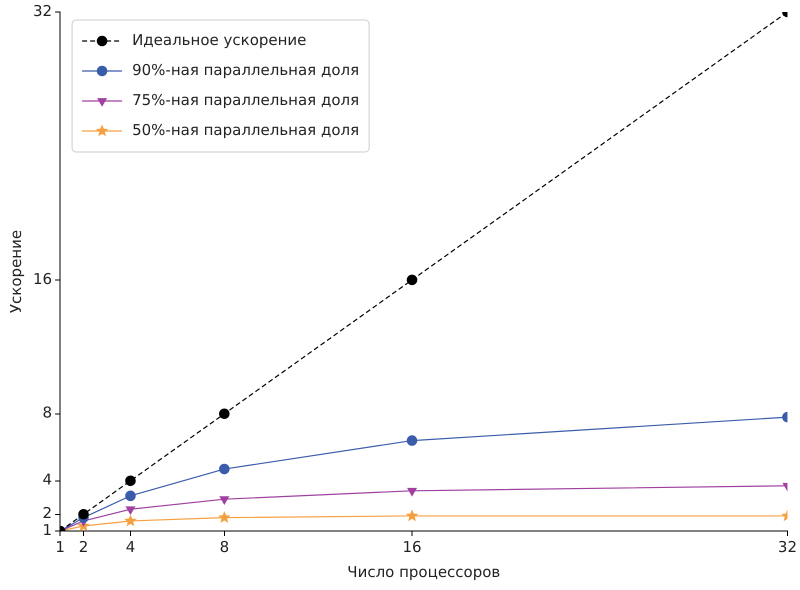  I want to click on x-tick-label: 1, so click(60, 547).